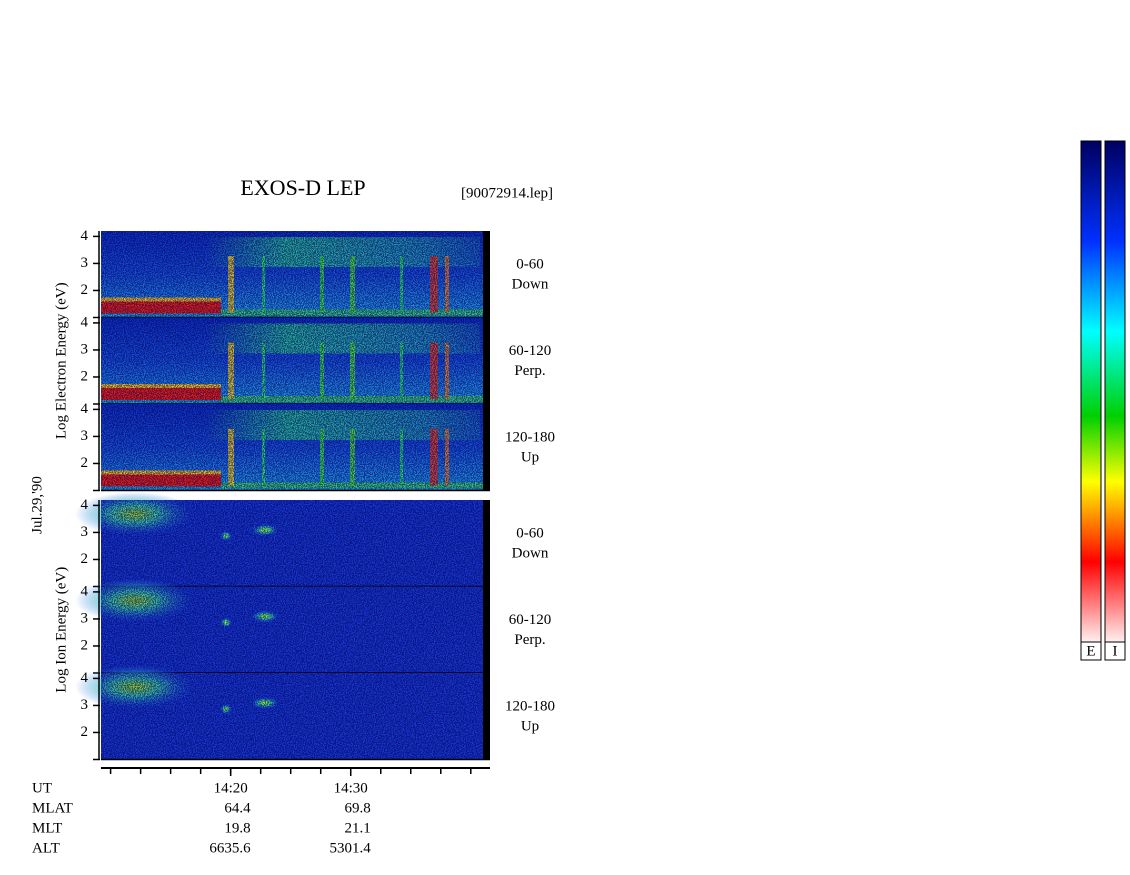 This screenshot has width=1130, height=875. Describe the element at coordinates (237, 808) in the screenshot. I see `orbit-value: 64.4` at that location.